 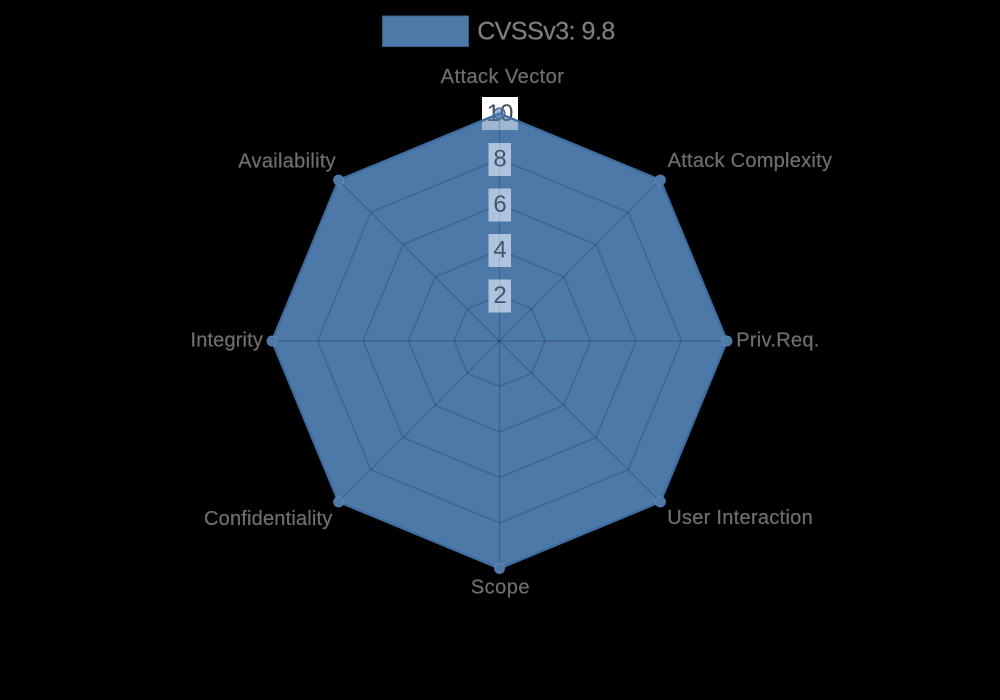 I want to click on svg-text: Scope, so click(x=500, y=587).